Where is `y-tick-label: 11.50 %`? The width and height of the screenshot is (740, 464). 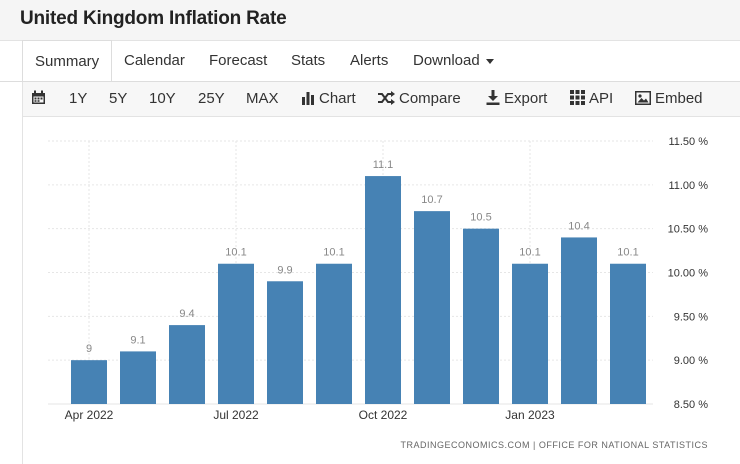
y-tick-label: 11.50 % is located at coordinates (688, 142).